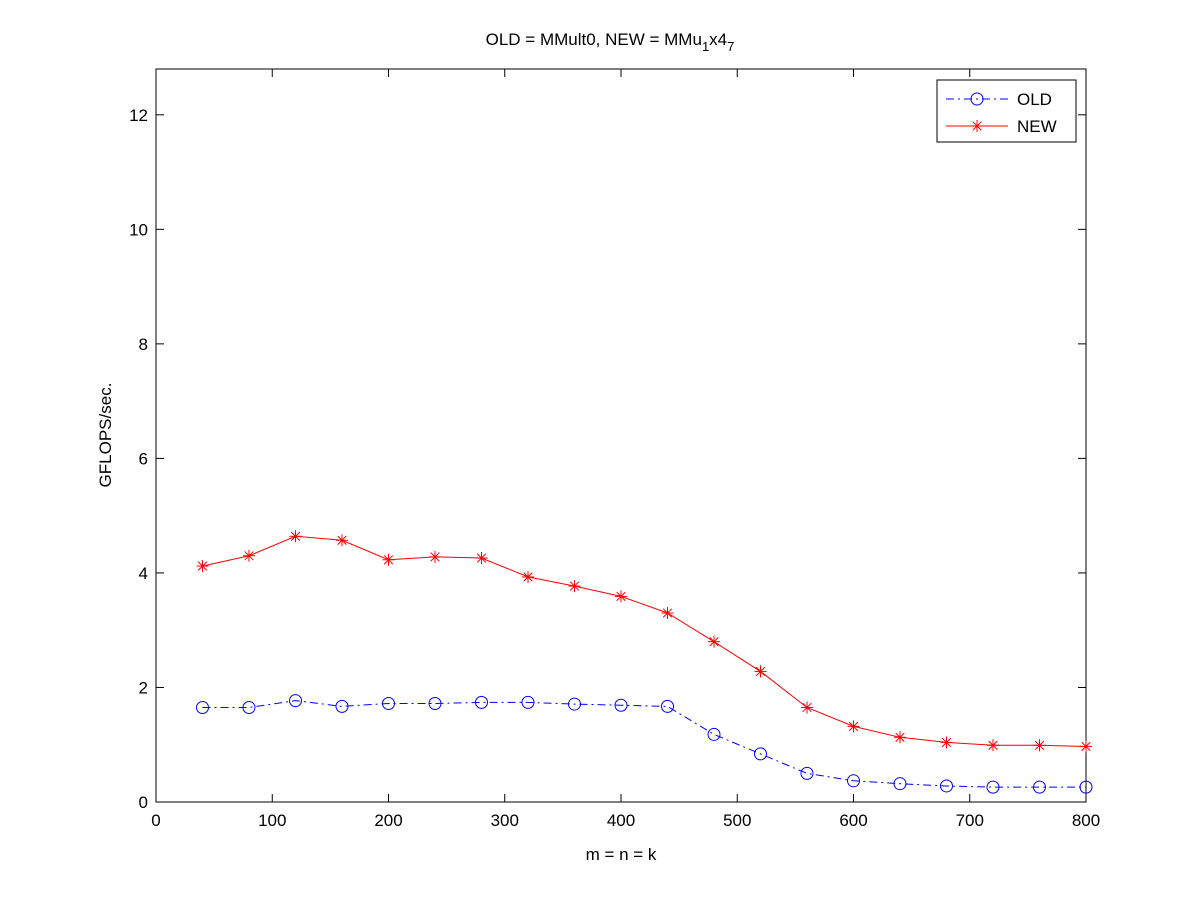 The image size is (1200, 901). Describe the element at coordinates (1037, 126) in the screenshot. I see `legend-label-new: NEW` at that location.